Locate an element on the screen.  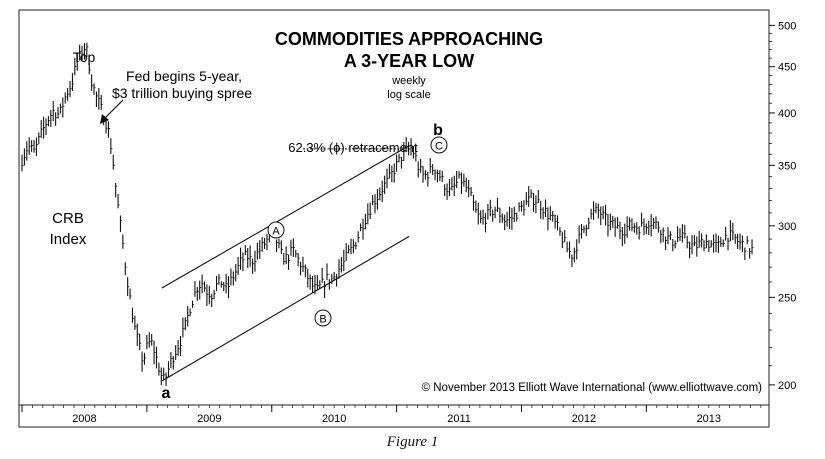
x-axis-band is located at coordinates (394, 416).